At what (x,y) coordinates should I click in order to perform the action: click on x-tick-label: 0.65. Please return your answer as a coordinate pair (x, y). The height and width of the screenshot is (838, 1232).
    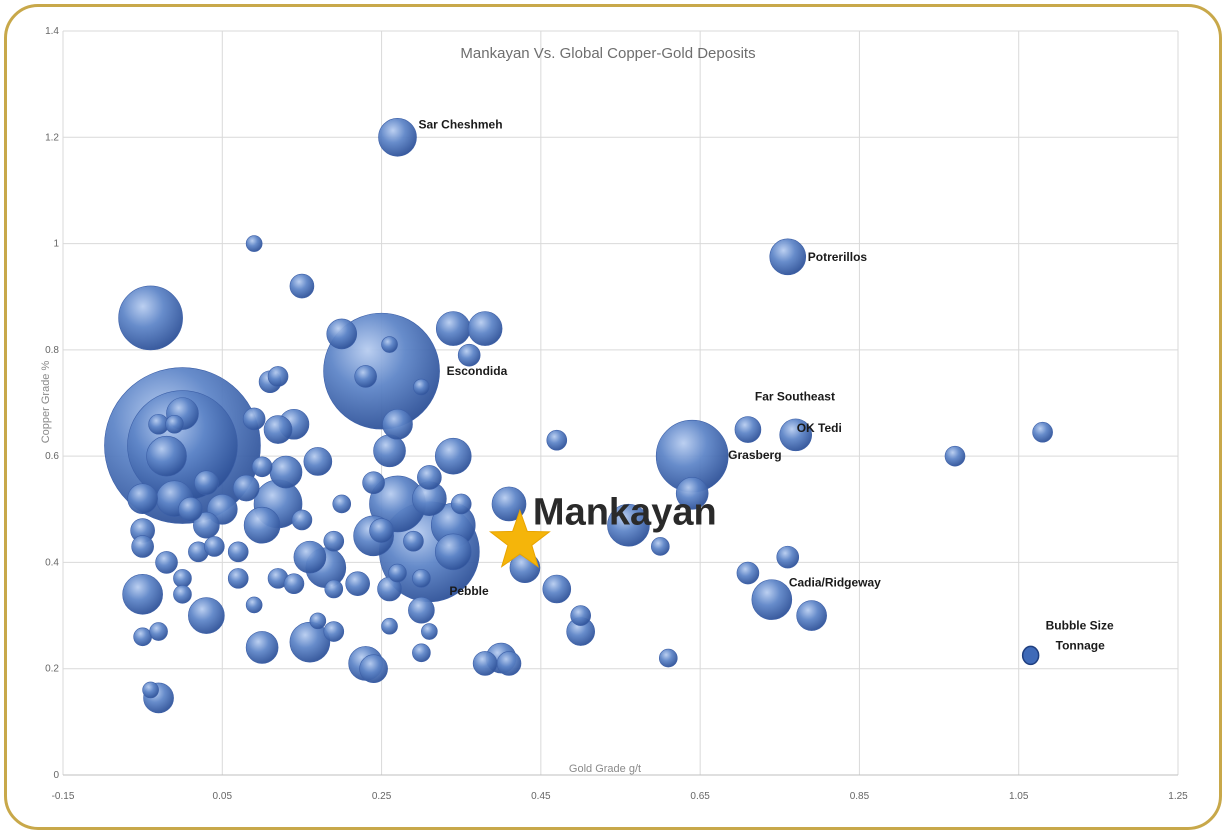
    Looking at the image, I should click on (700, 796).